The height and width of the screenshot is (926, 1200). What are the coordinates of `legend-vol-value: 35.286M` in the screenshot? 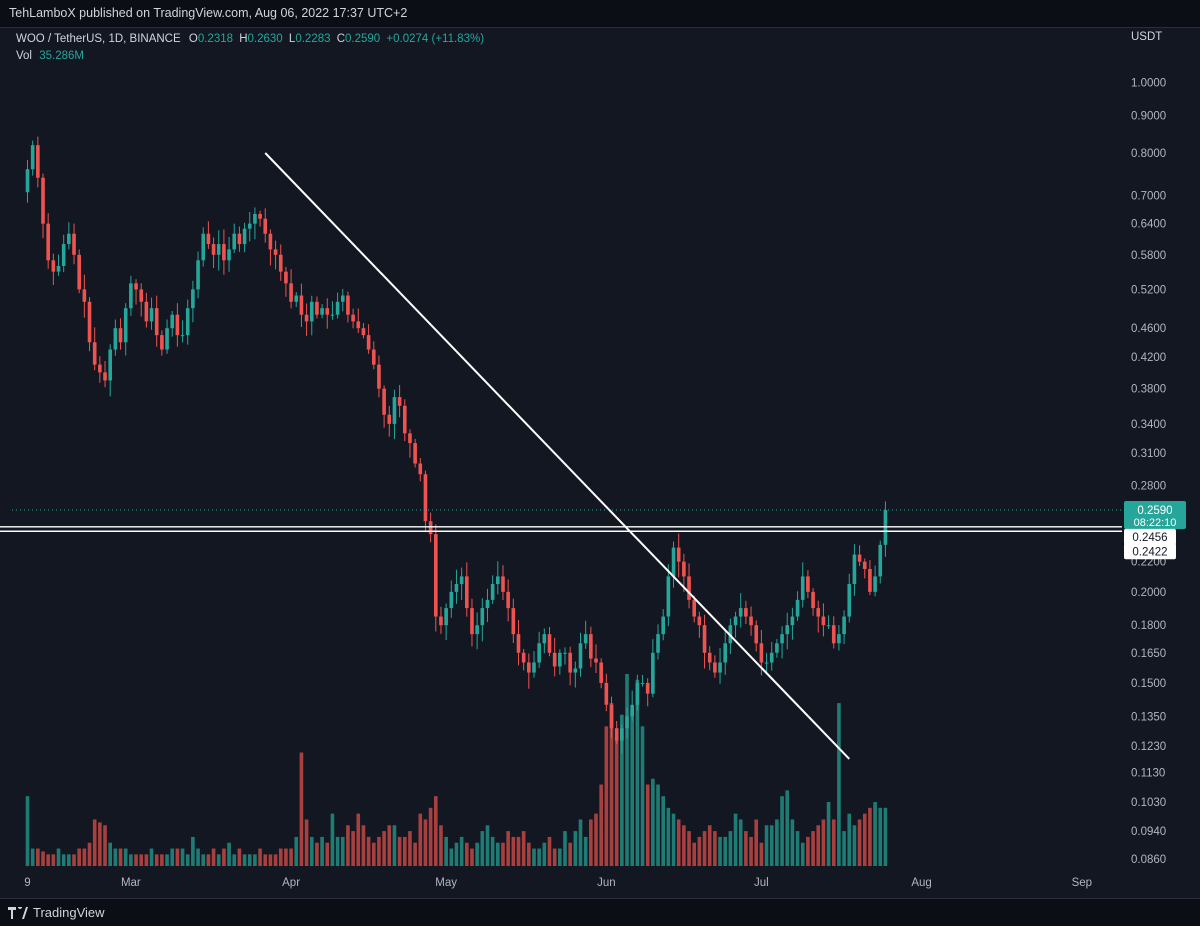 It's located at (61, 56).